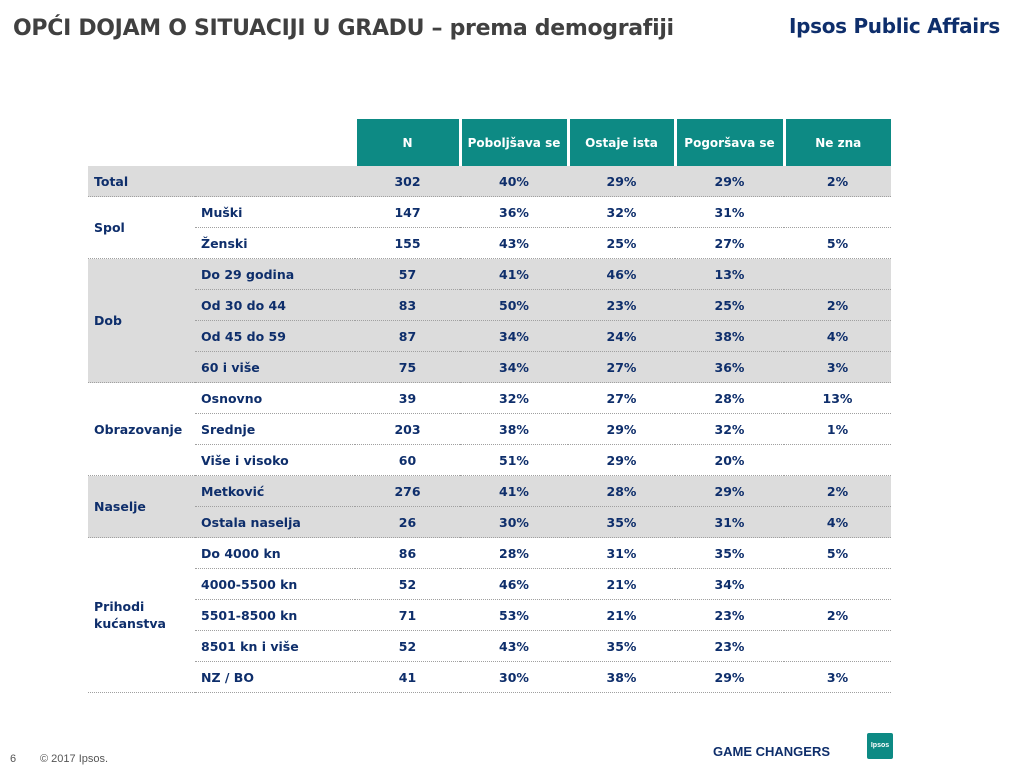 This screenshot has width=1014, height=768. What do you see at coordinates (407, 336) in the screenshot?
I see `cell-n: 87` at bounding box center [407, 336].